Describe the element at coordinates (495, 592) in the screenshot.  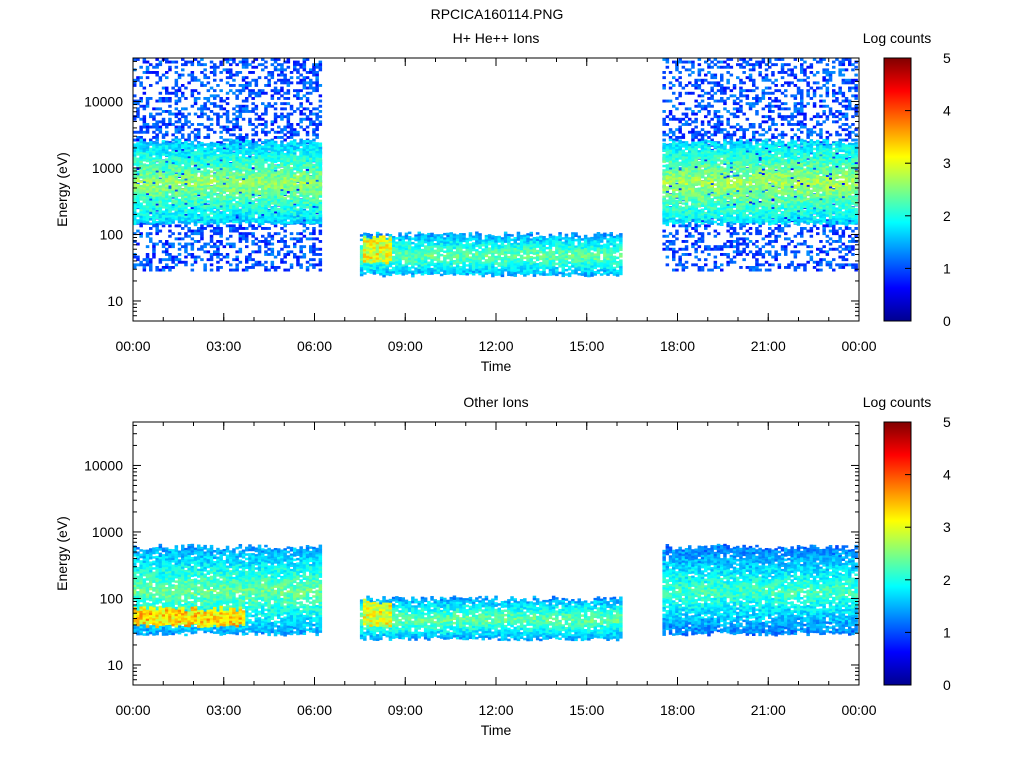
I see `spectrogram` at that location.